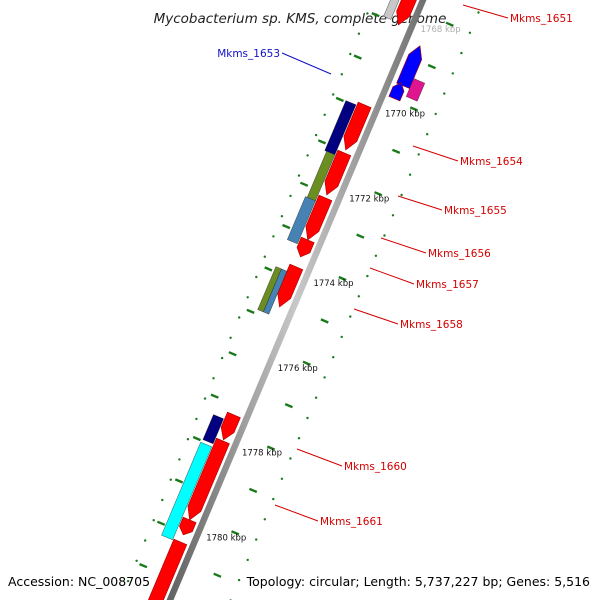  I want to click on gene-label-Mkms_1651: Mkms_1651, so click(541, 19).